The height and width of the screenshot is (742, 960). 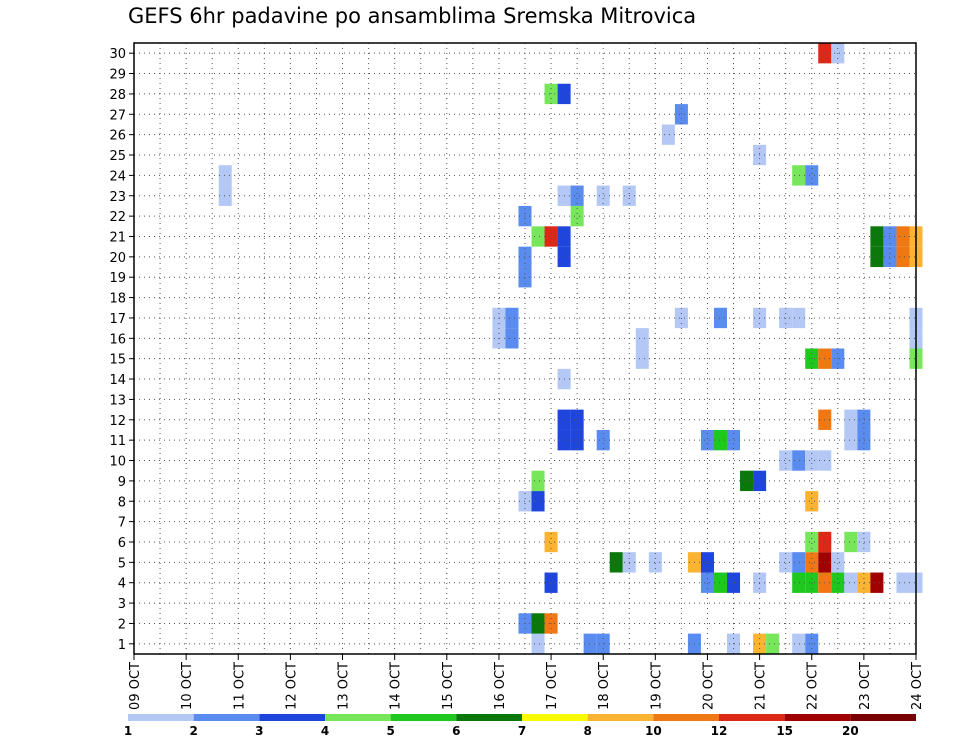 What do you see at coordinates (122, 563) in the screenshot?
I see `y-tick-label: 5` at bounding box center [122, 563].